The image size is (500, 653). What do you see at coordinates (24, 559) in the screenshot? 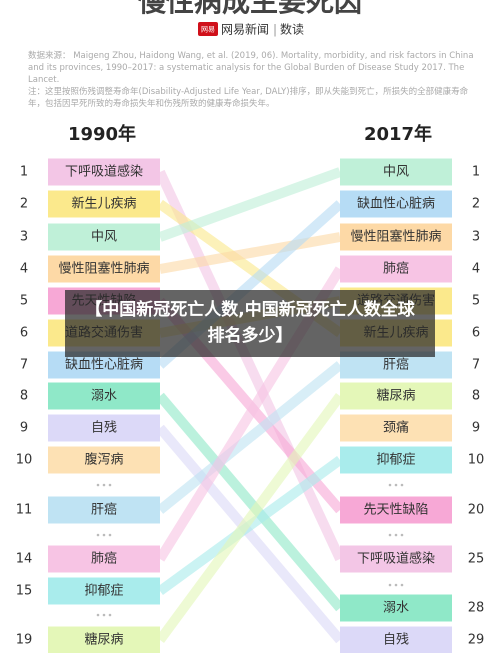
I see `rank: 14` at bounding box center [24, 559].